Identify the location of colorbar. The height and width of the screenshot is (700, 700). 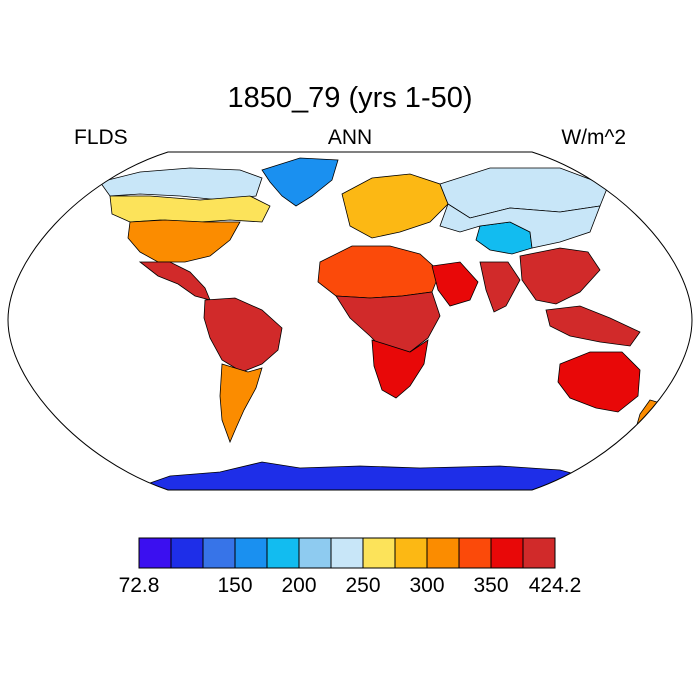
(347, 553).